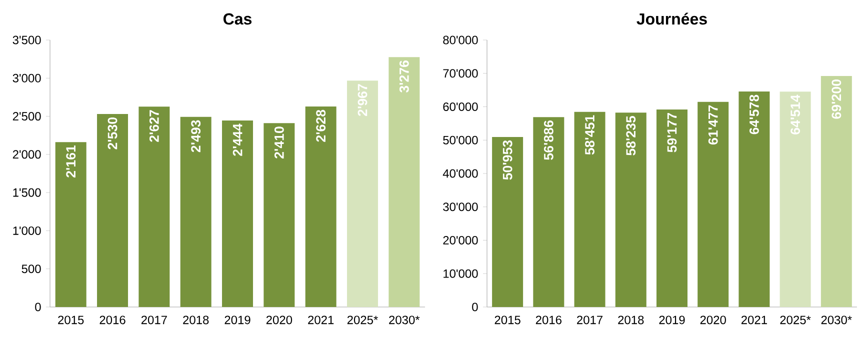  I want to click on chart-title: Journées, so click(671, 18).